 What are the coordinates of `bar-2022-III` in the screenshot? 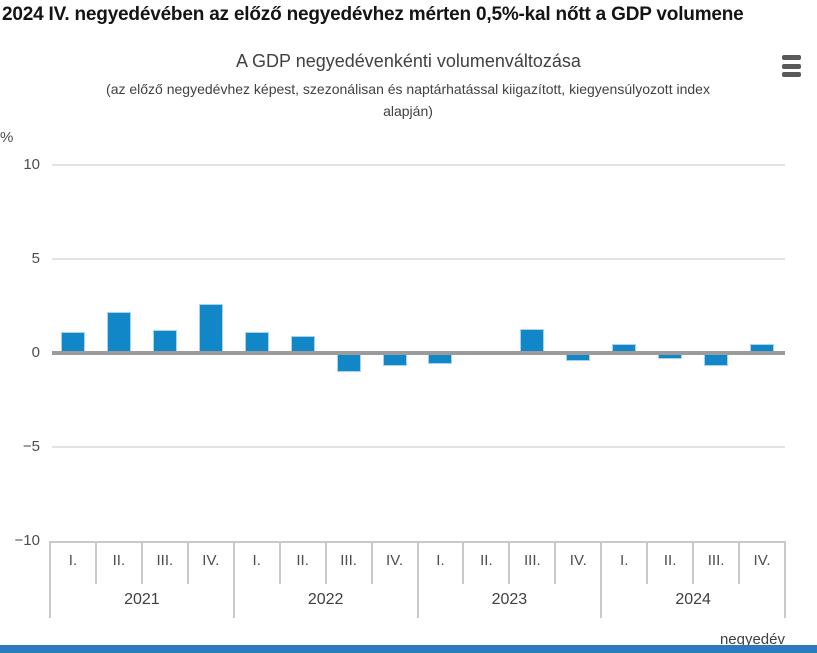 It's located at (348, 362).